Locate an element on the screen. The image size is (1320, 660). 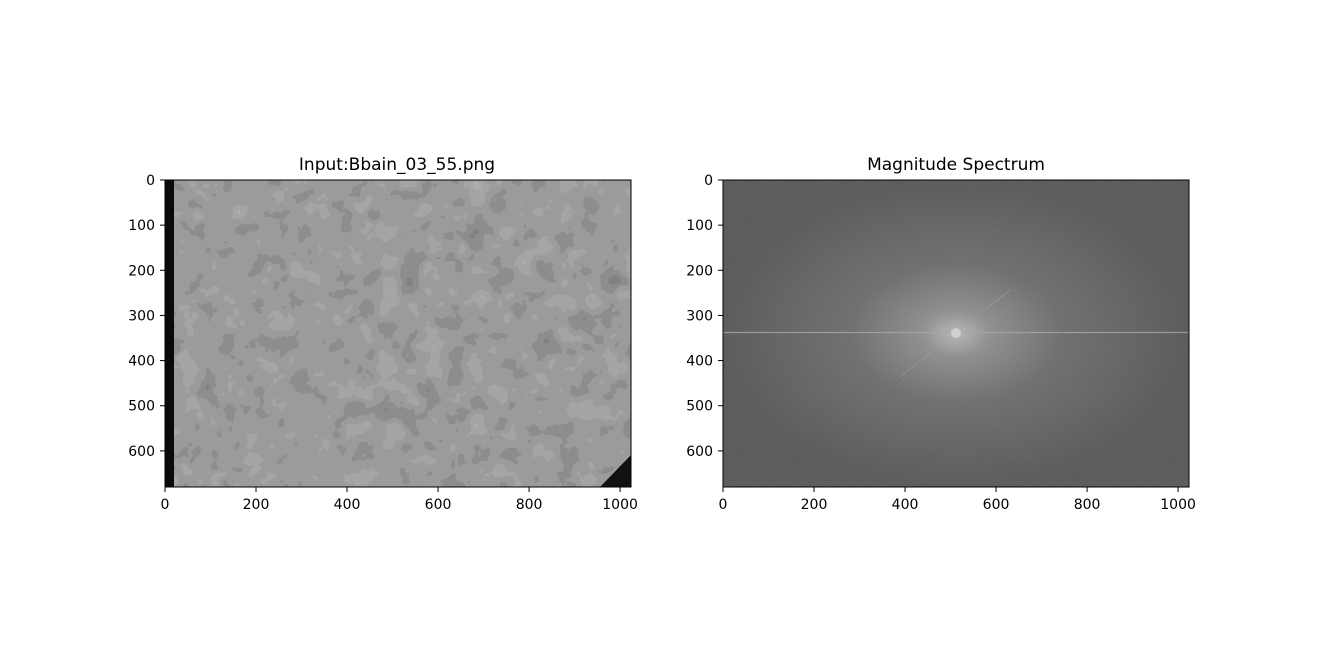
dc-peak is located at coordinates (956, 333).